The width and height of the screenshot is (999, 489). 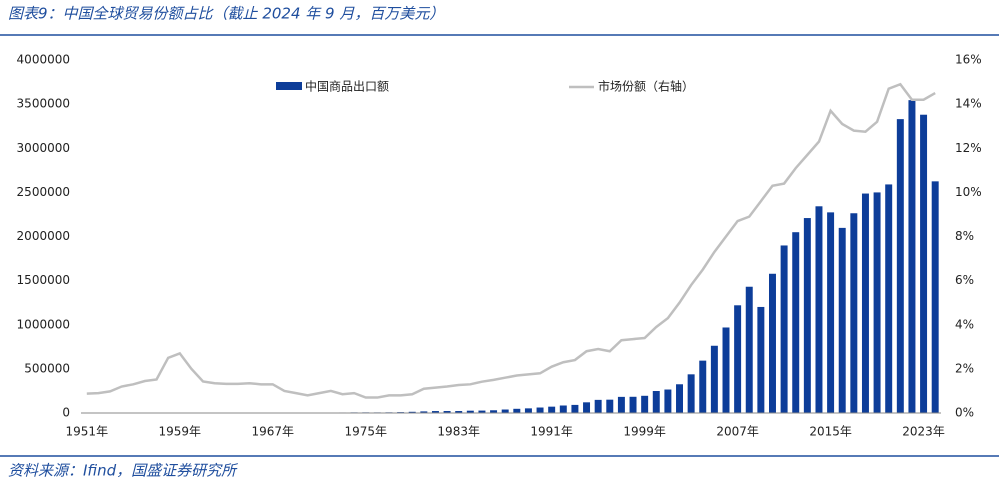 I want to click on x-tick-label: 1959年, so click(x=180, y=432).